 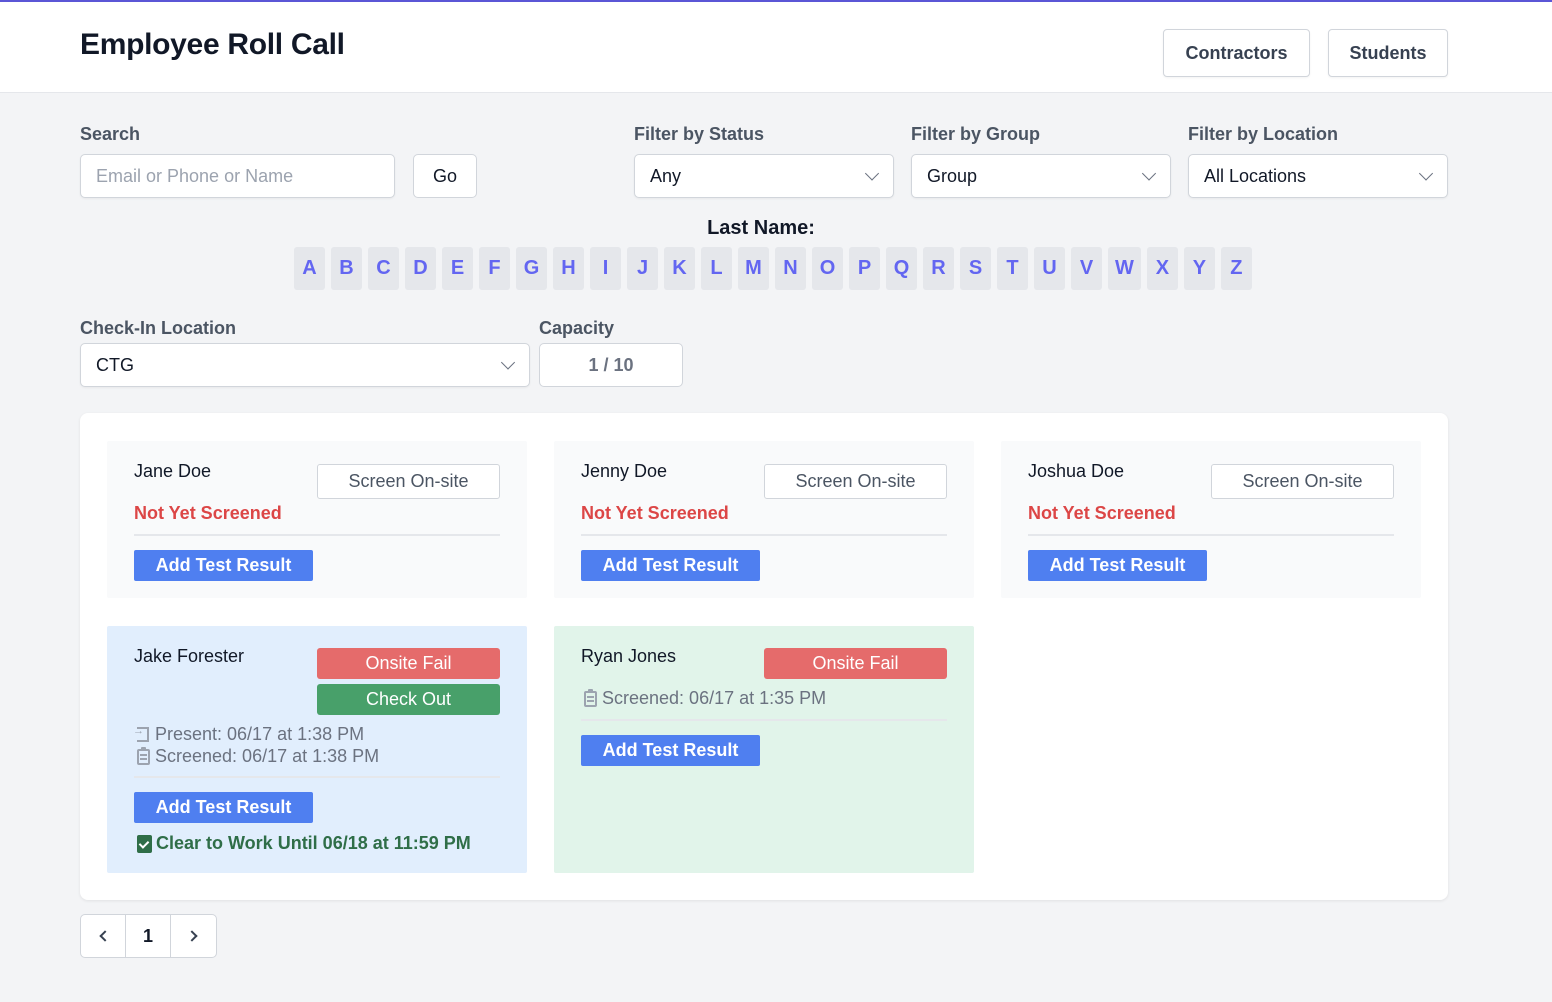 I want to click on clear-to-work-status: Clear to Work Until 06/18 at 11:59 PM, so click(x=304, y=843).